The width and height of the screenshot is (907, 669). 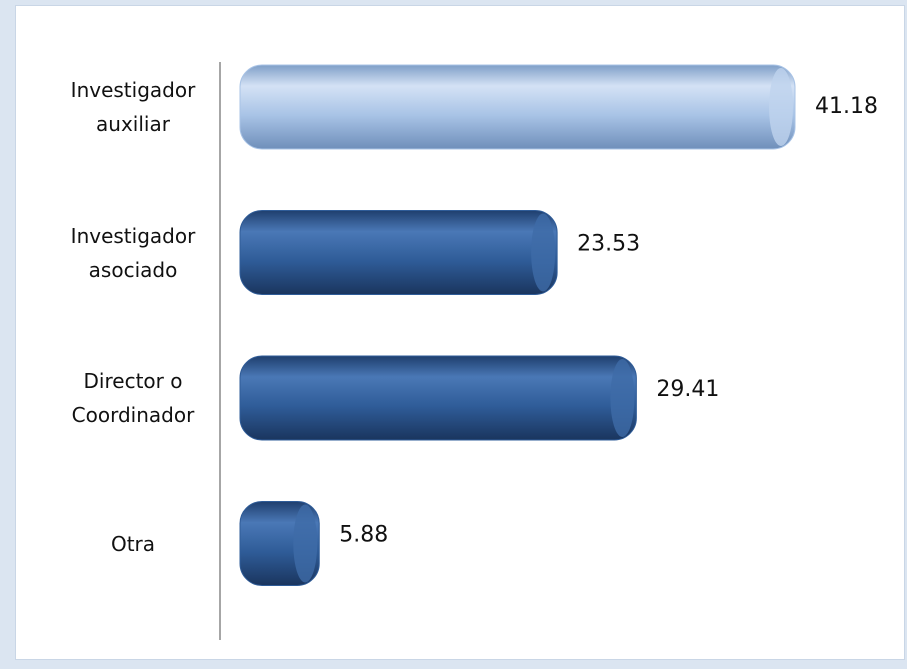 I want to click on category-label: Investigador asociado, so click(x=133, y=252).